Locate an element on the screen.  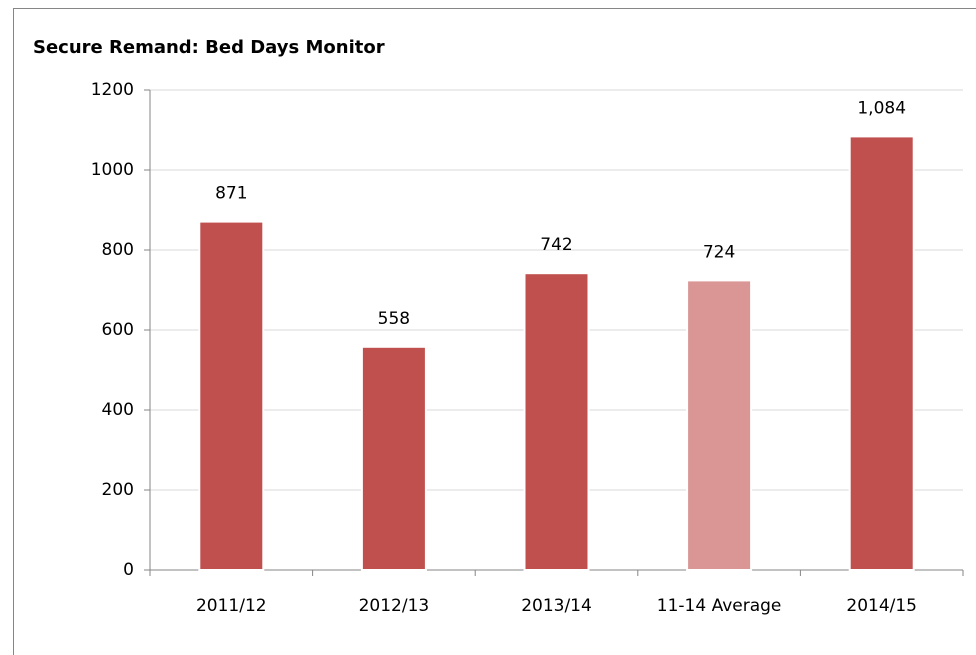
x-tick-label: 2011/12 is located at coordinates (231, 606).